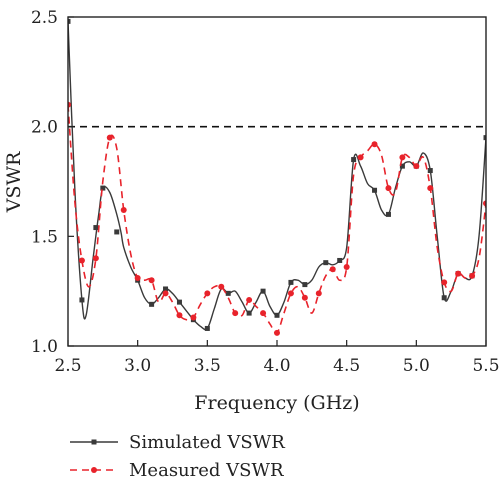 This screenshot has height=485, width=500. Describe the element at coordinates (276, 403) in the screenshot. I see `x-axis-title: Frequency (GHz)` at that location.